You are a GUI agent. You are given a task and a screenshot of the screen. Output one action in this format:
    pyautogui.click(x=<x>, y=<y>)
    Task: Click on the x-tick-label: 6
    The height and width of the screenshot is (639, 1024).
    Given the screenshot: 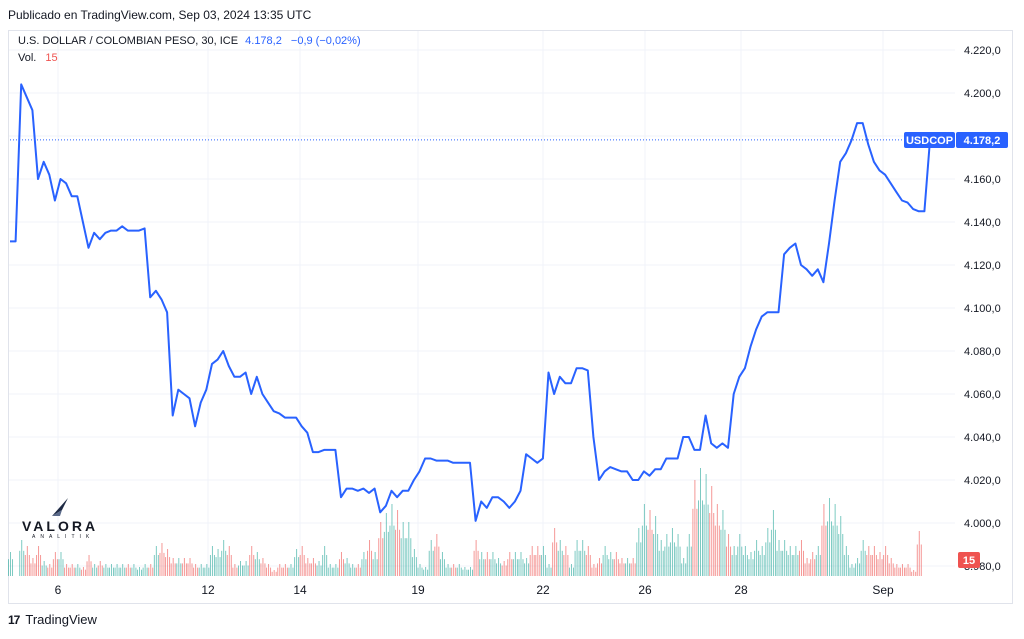 What is the action you would take?
    pyautogui.click(x=58, y=590)
    